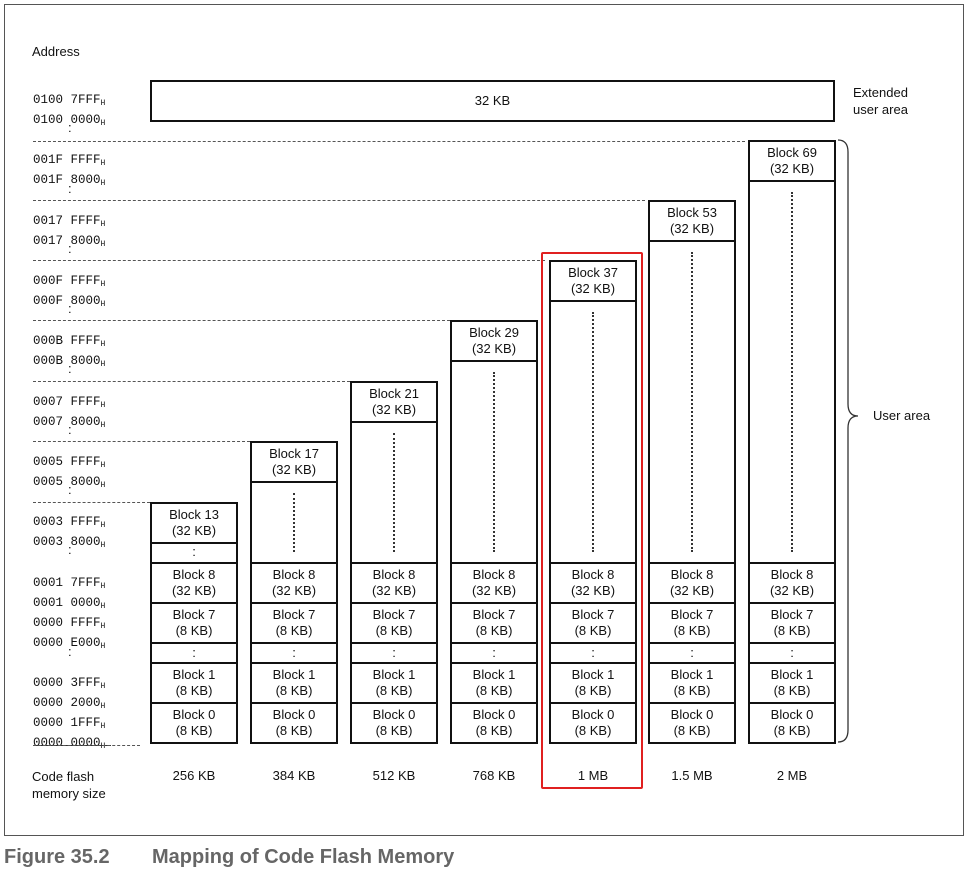 This screenshot has height=877, width=973. What do you see at coordinates (69, 341) in the screenshot?
I see `address-label: 000B FFFFH` at bounding box center [69, 341].